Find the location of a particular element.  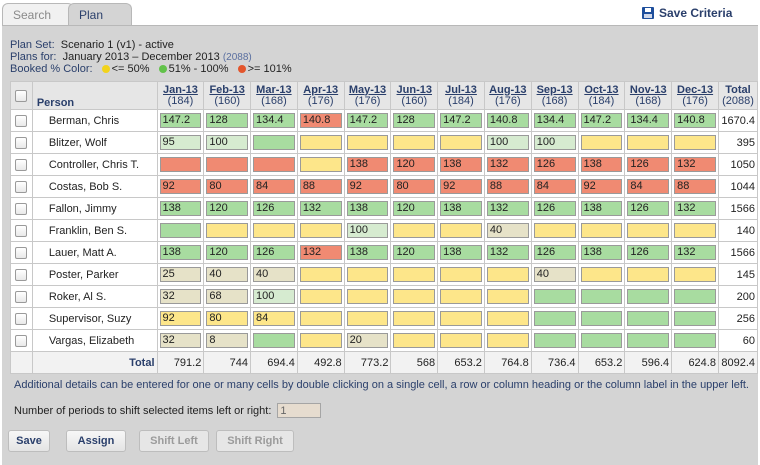

plan-cell: 100 is located at coordinates (554, 142).